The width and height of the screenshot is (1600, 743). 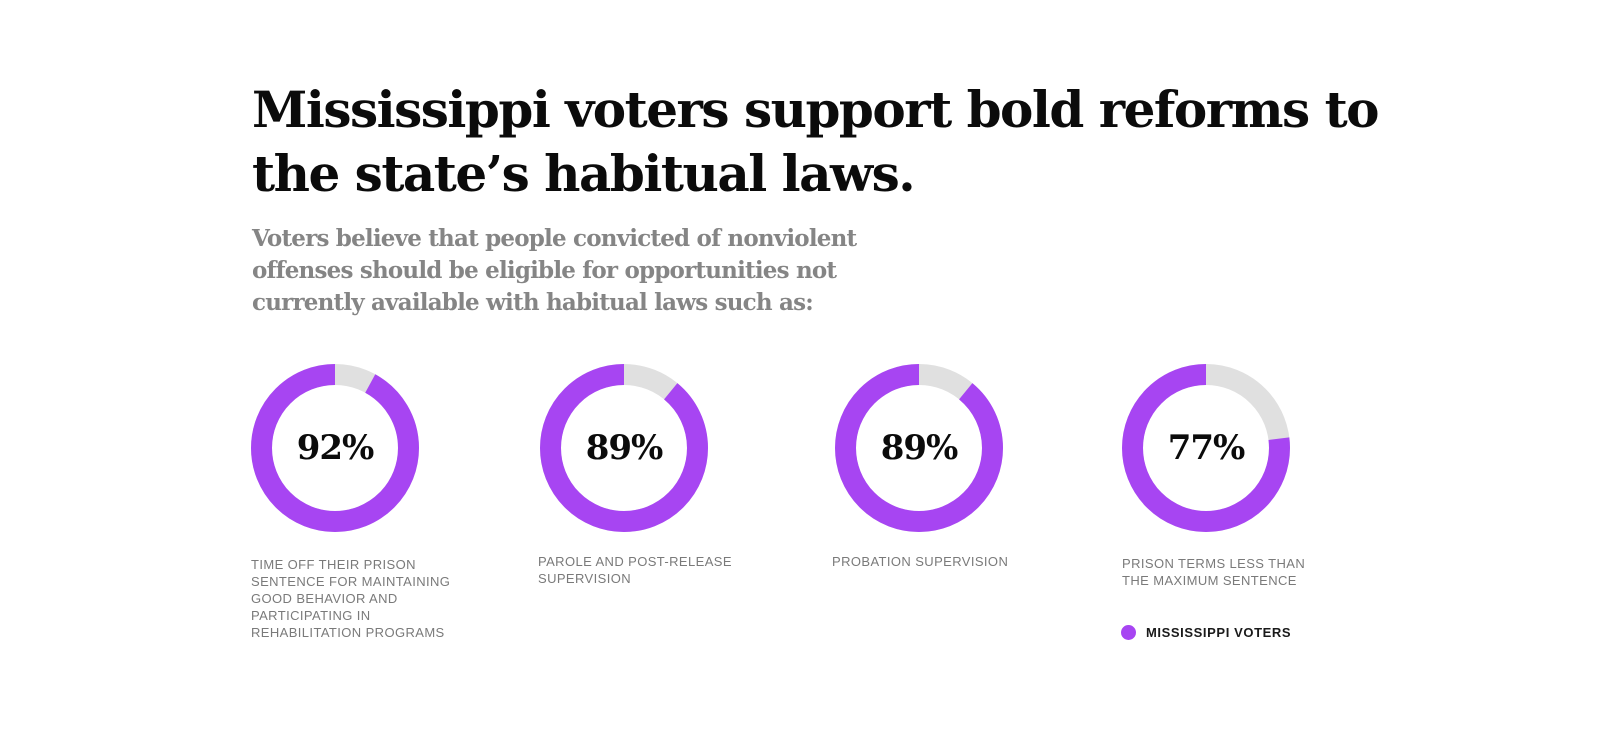 I want to click on donut-percent: 77%, so click(x=1206, y=448).